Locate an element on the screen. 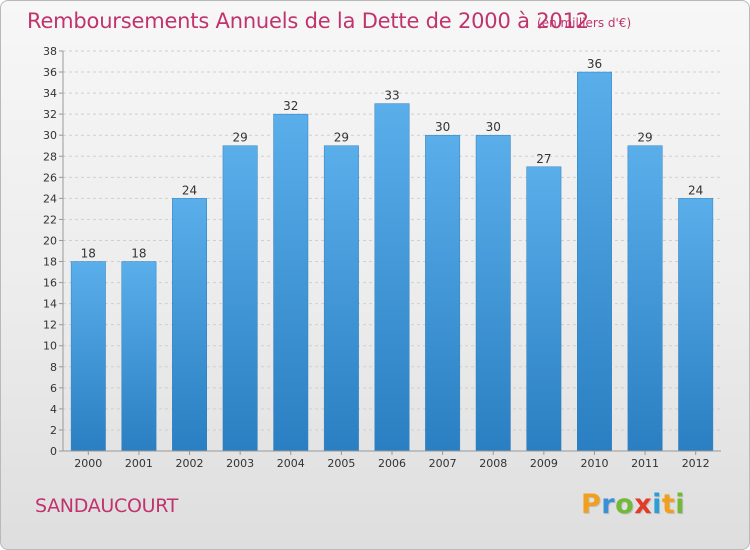  x-tick-label: 2008 is located at coordinates (493, 463).